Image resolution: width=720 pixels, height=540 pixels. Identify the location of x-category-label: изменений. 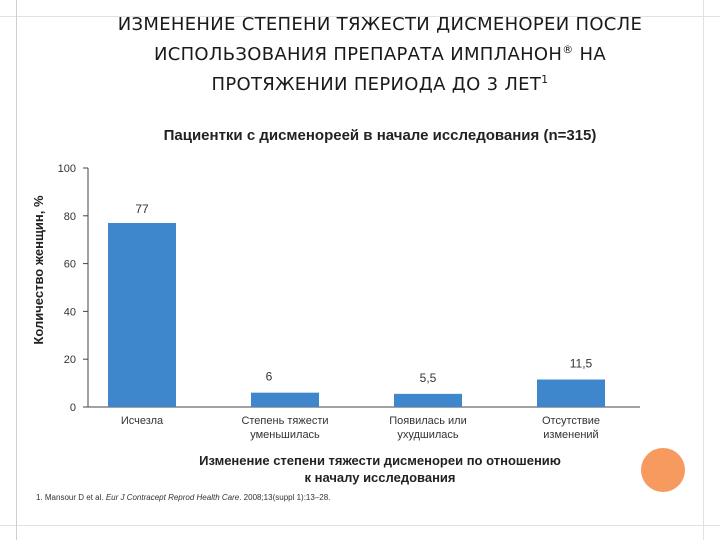
(570, 435).